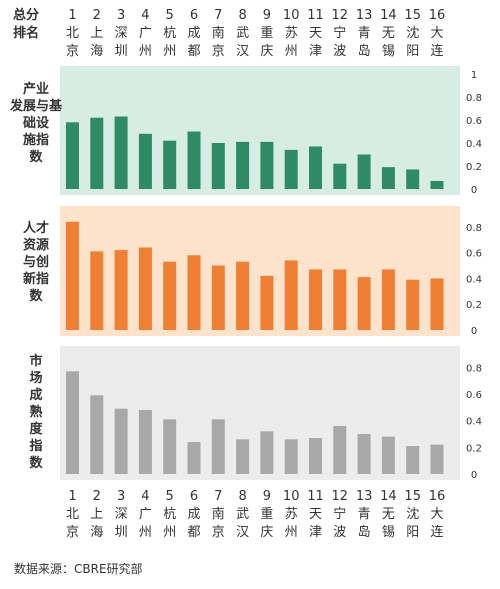 This screenshot has width=500, height=589. What do you see at coordinates (121, 514) in the screenshot?
I see `bottom-city-label: 深` at bounding box center [121, 514].